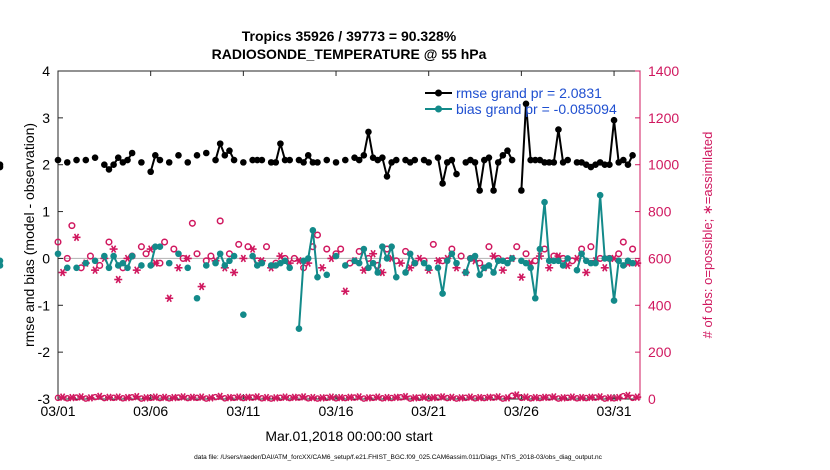 The height and width of the screenshot is (470, 830). Describe the element at coordinates (660, 305) in the screenshot. I see `y-right-tick-label: 400` at that location.